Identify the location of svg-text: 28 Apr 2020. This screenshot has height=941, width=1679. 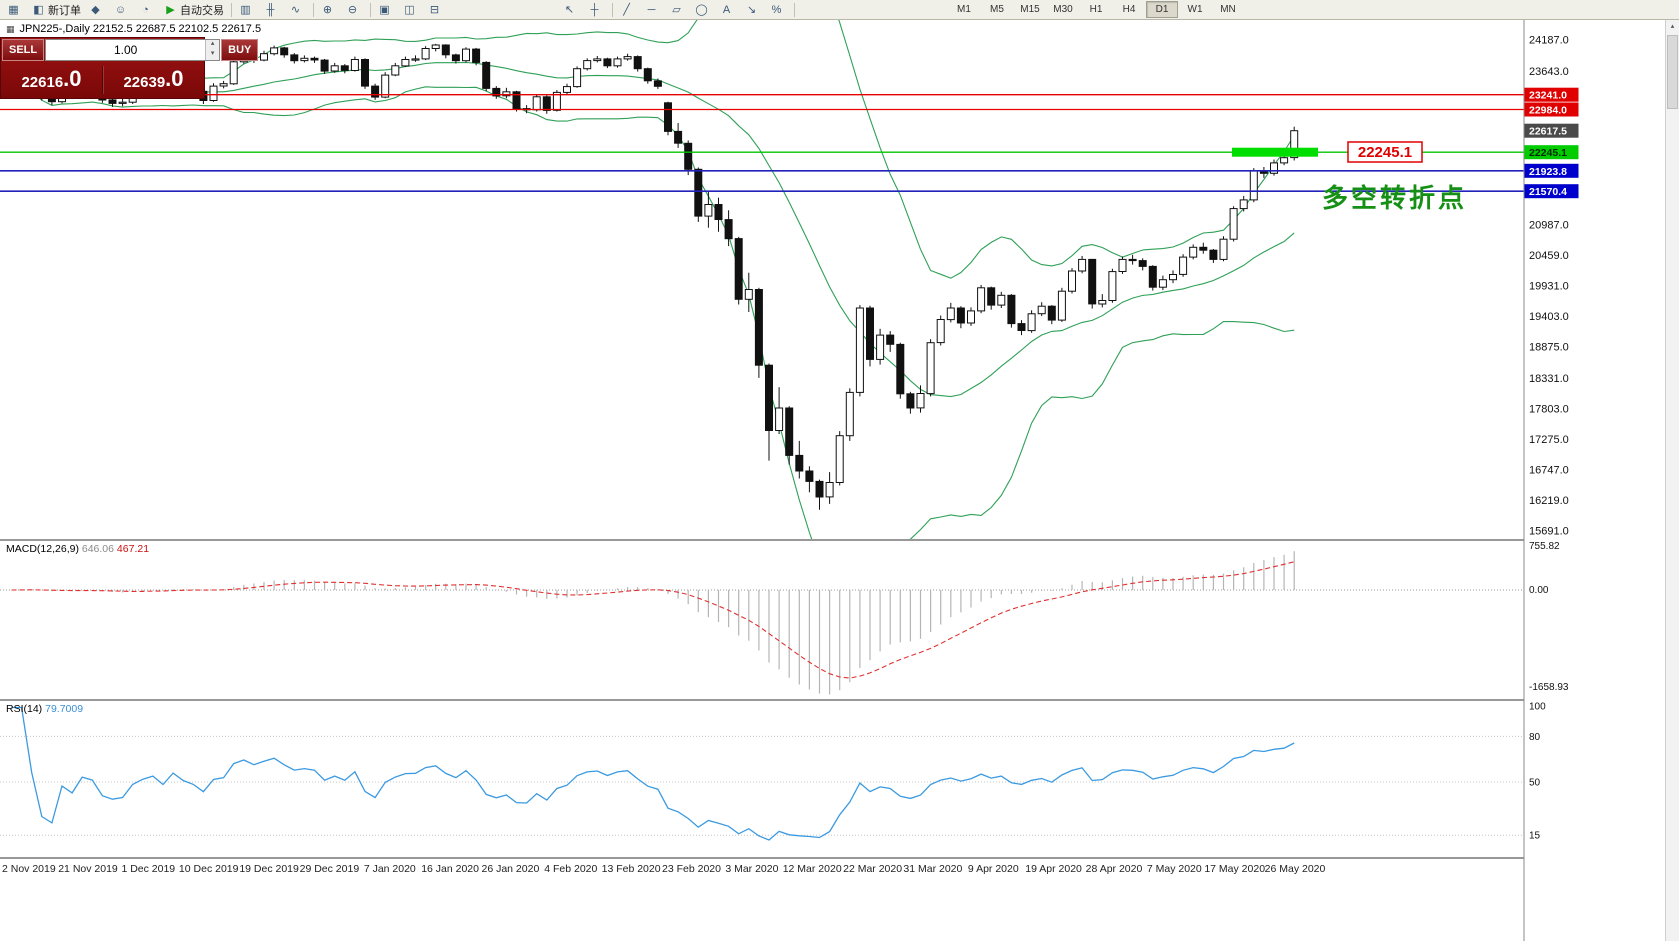
(1114, 869).